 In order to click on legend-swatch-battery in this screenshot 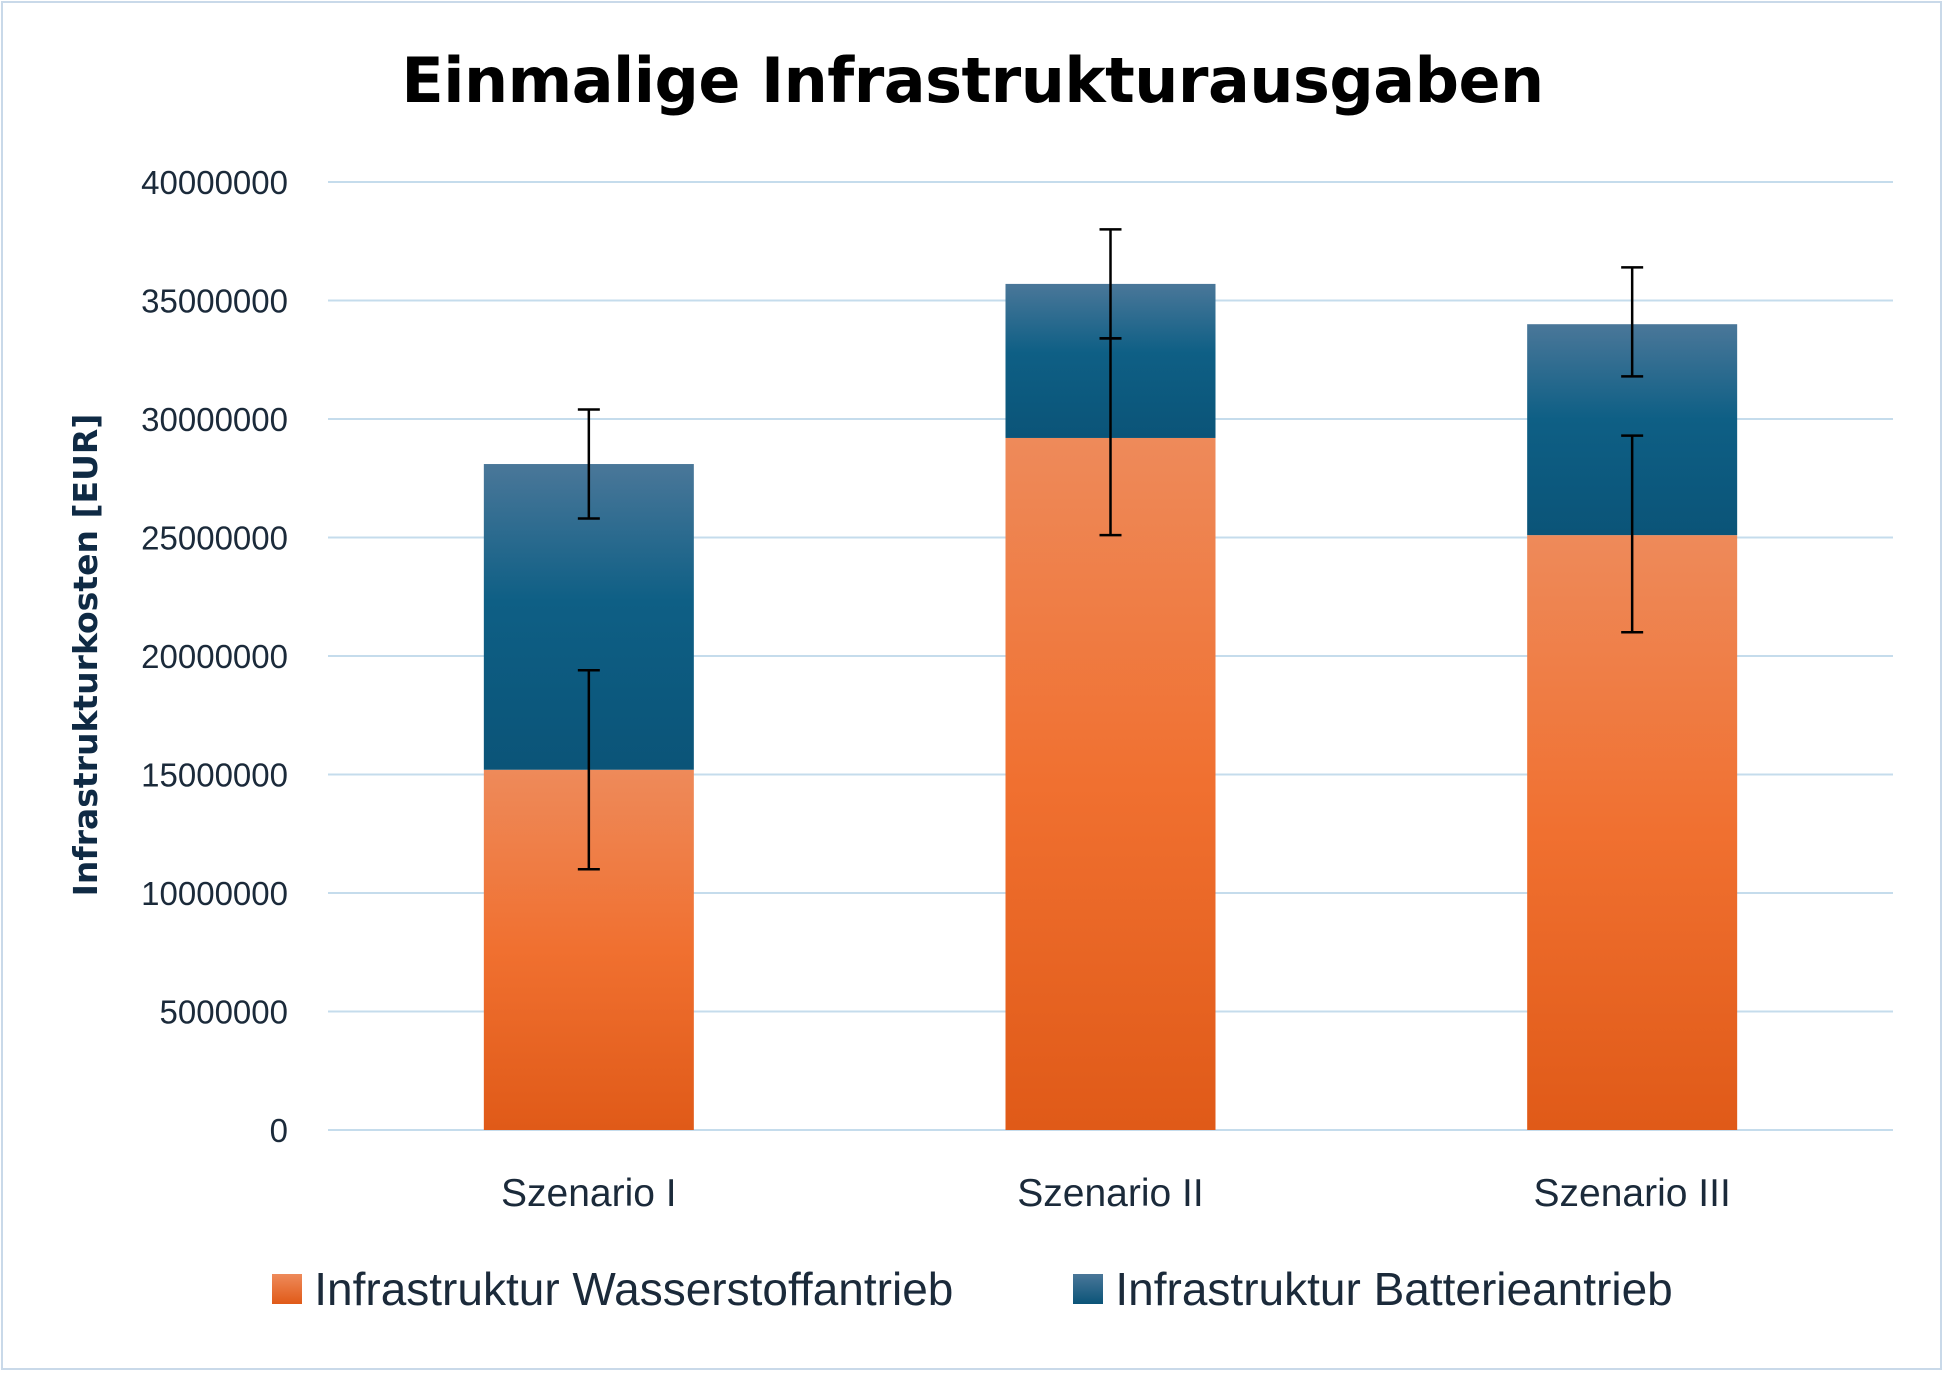, I will do `click(1088, 1289)`.